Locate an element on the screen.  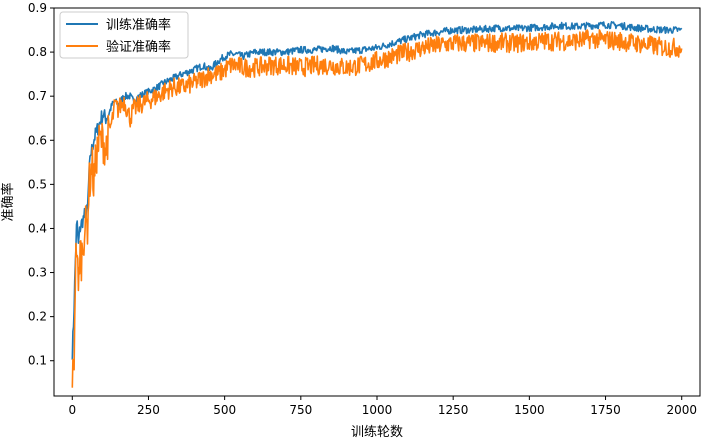
y-tick-label: 0.1 is located at coordinates (37, 361).